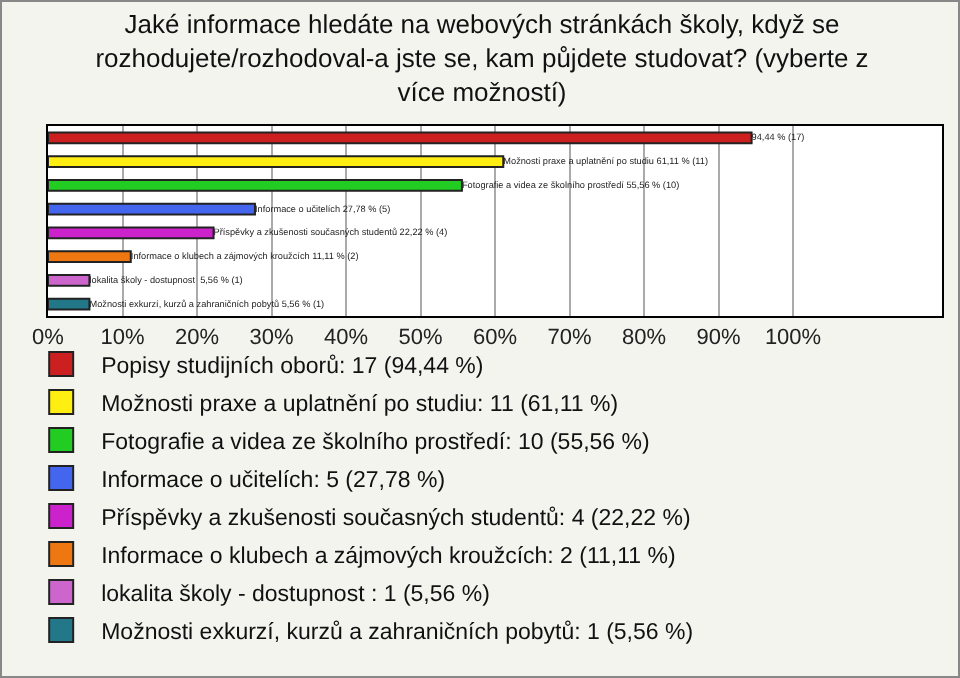 The width and height of the screenshot is (960, 678). I want to click on x-tick-label: 10%, so click(122, 338).